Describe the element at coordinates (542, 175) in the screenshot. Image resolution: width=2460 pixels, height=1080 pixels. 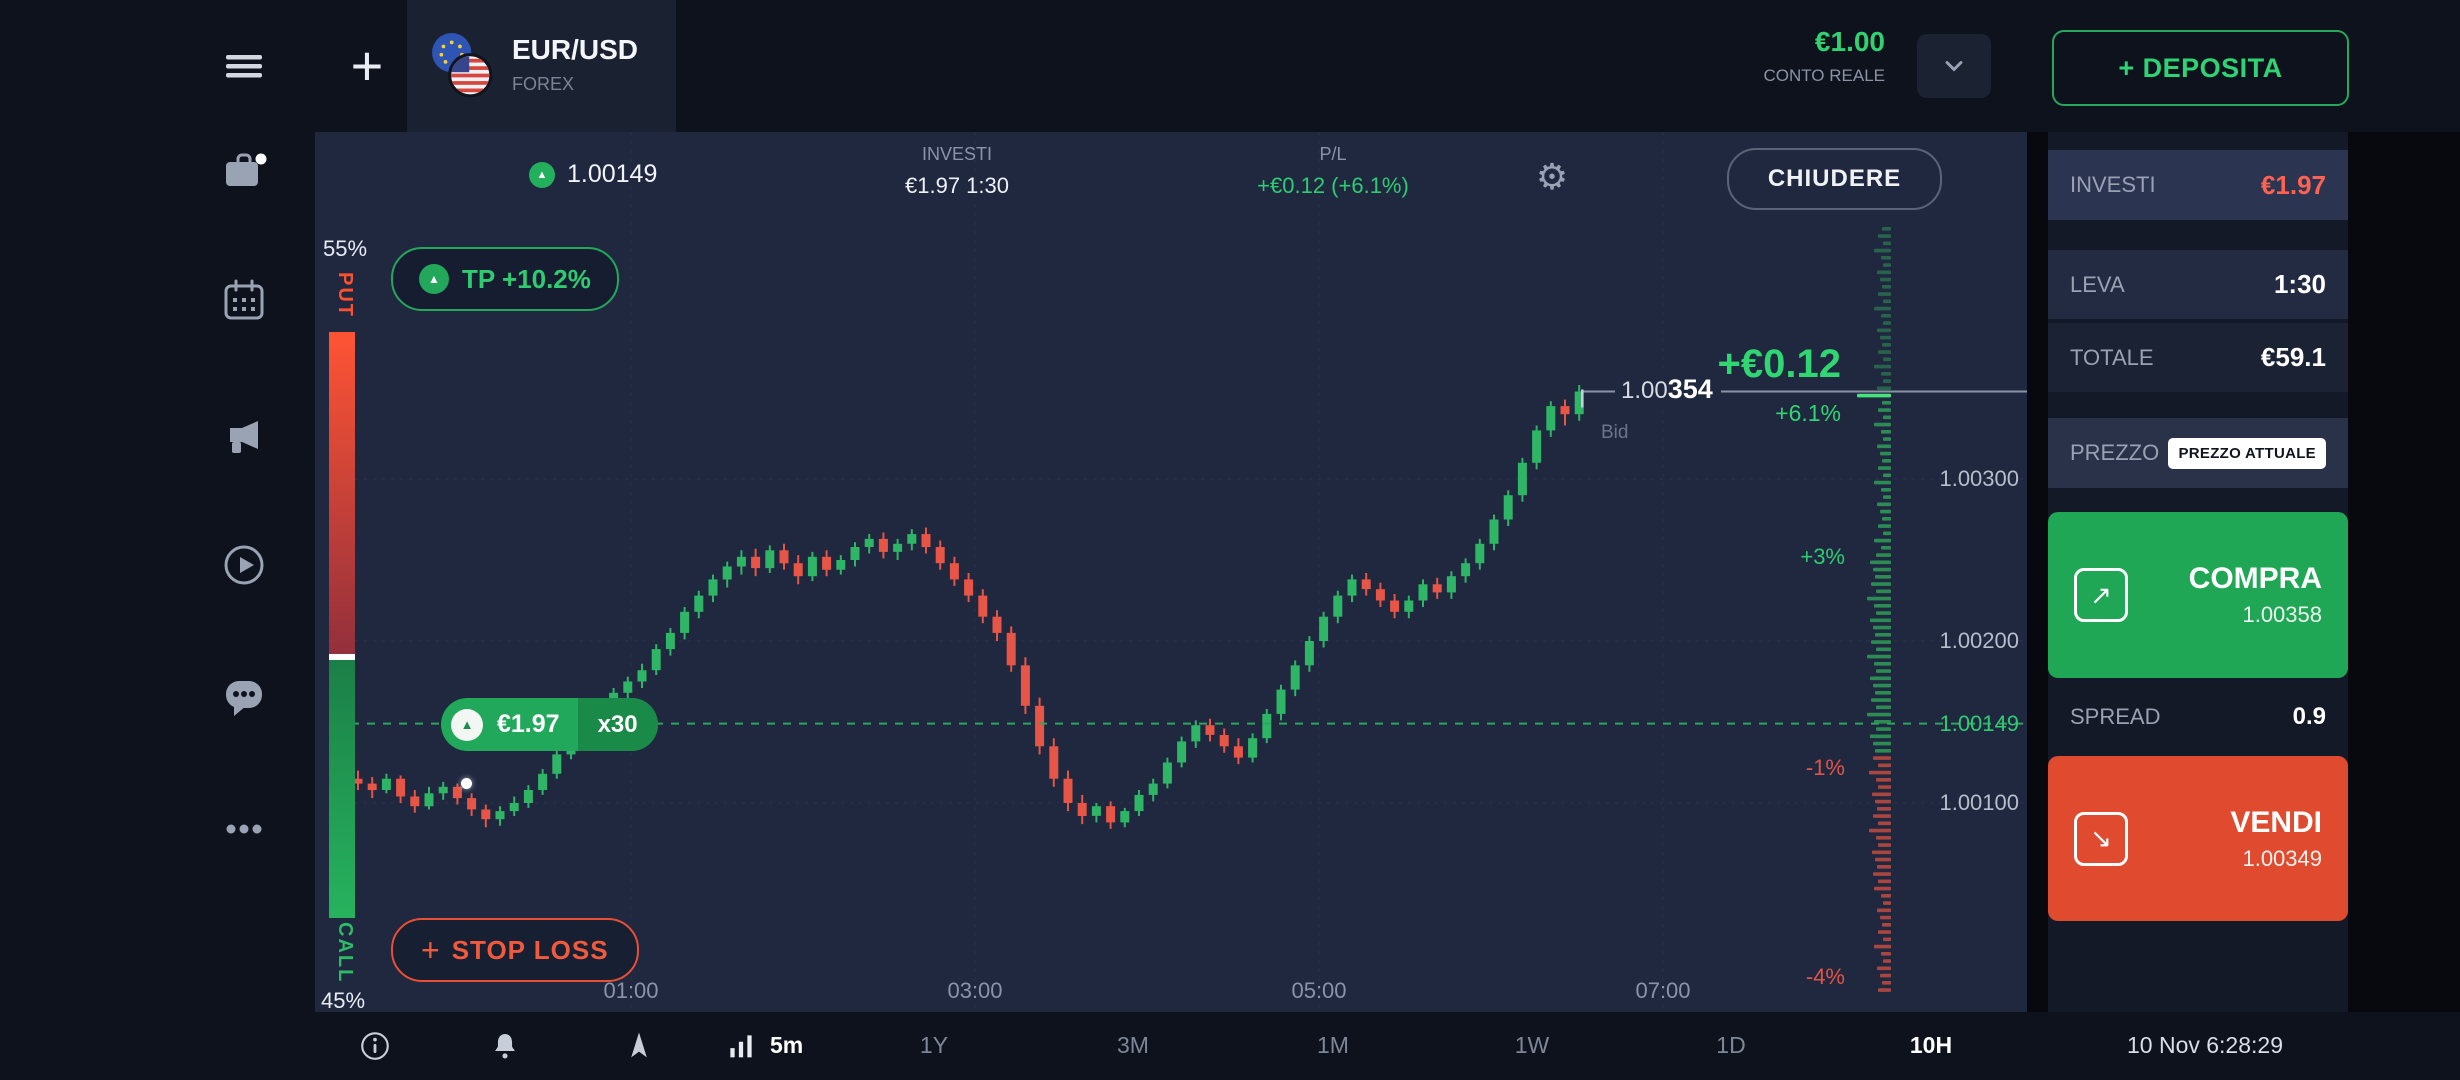
I see `position-direction-icon: ▲` at that location.